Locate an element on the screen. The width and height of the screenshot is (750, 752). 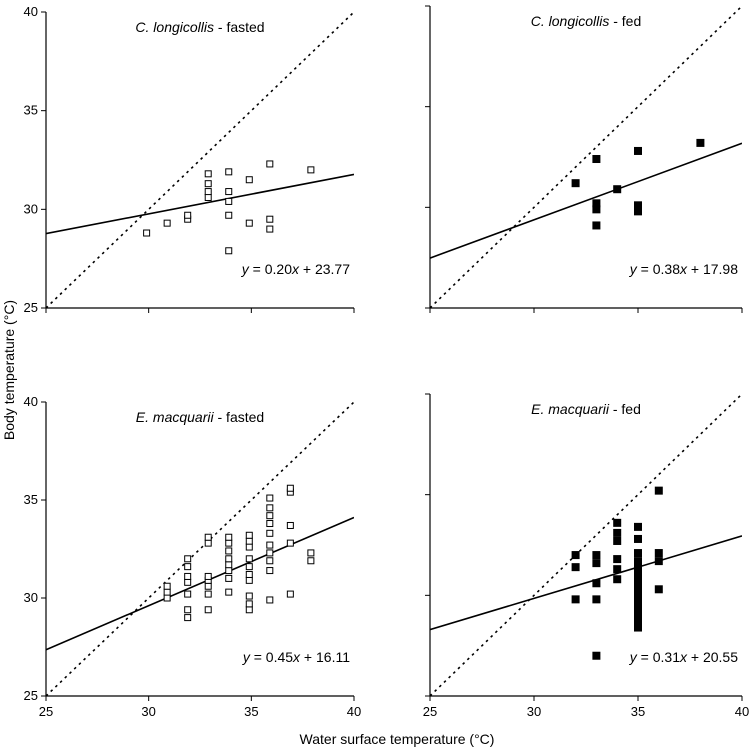
equation-part: + 23.77 is located at coordinates (324, 269).